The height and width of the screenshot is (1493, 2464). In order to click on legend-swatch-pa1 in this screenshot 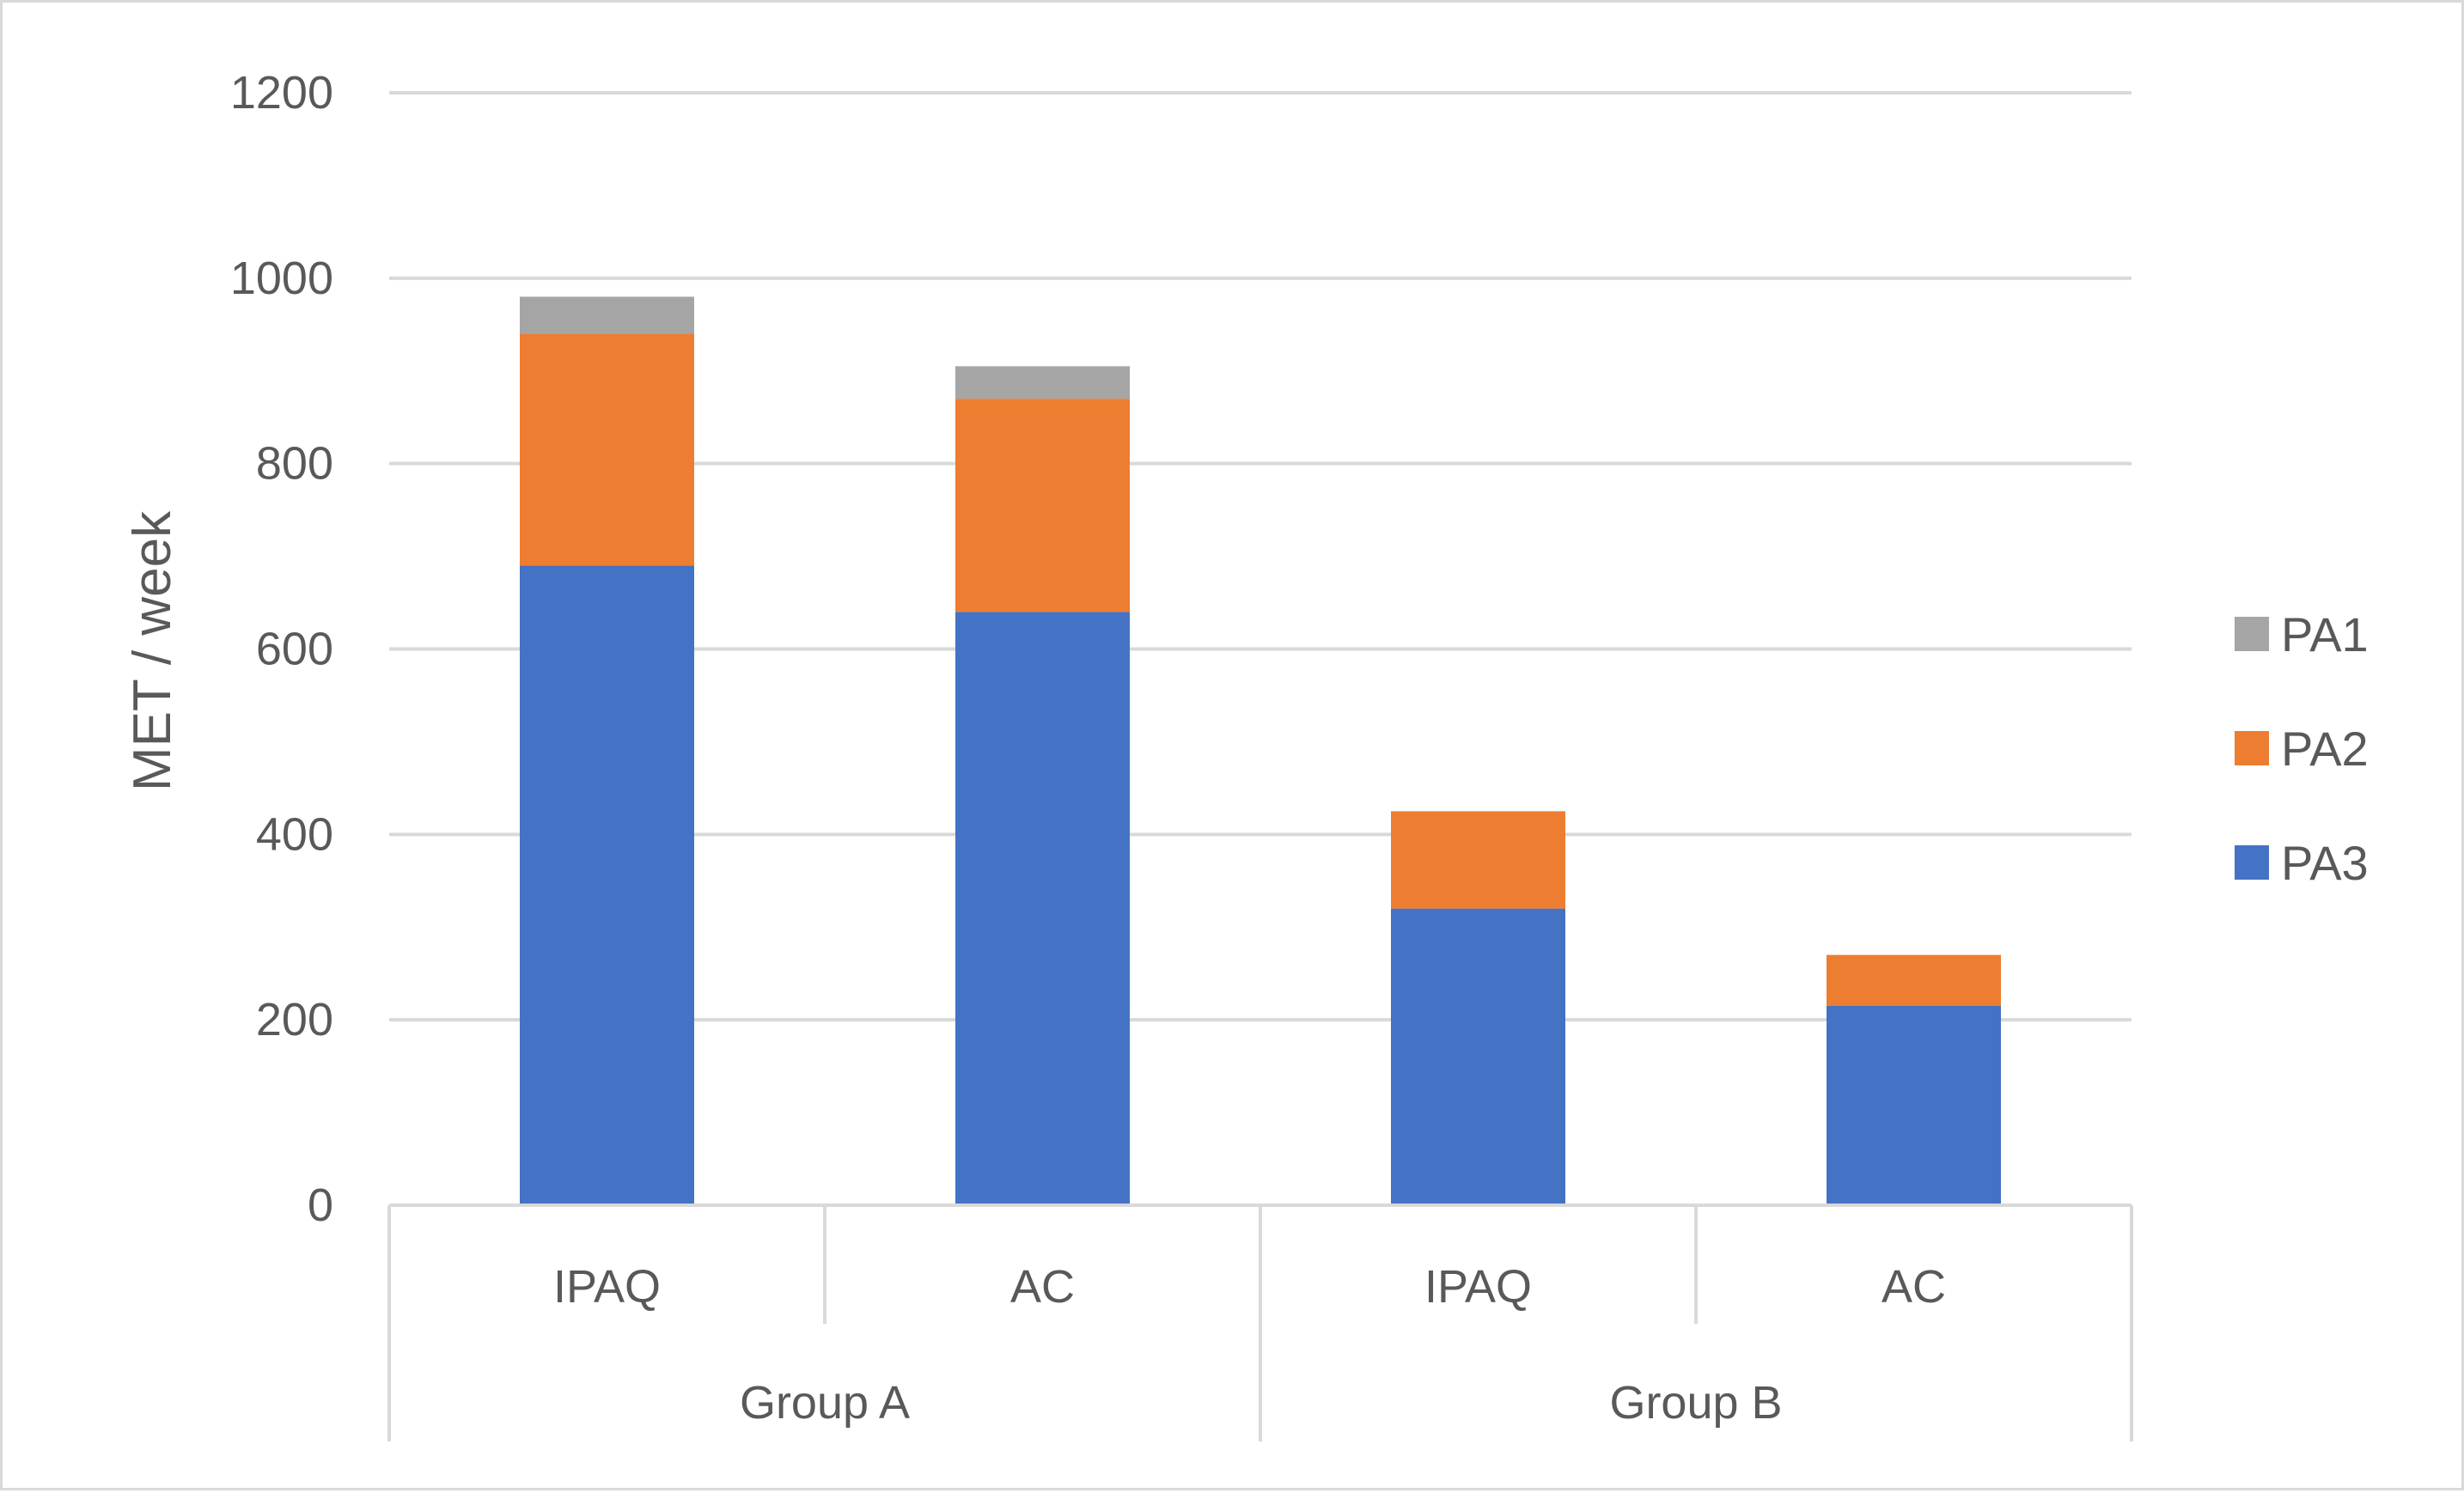, I will do `click(2252, 634)`.